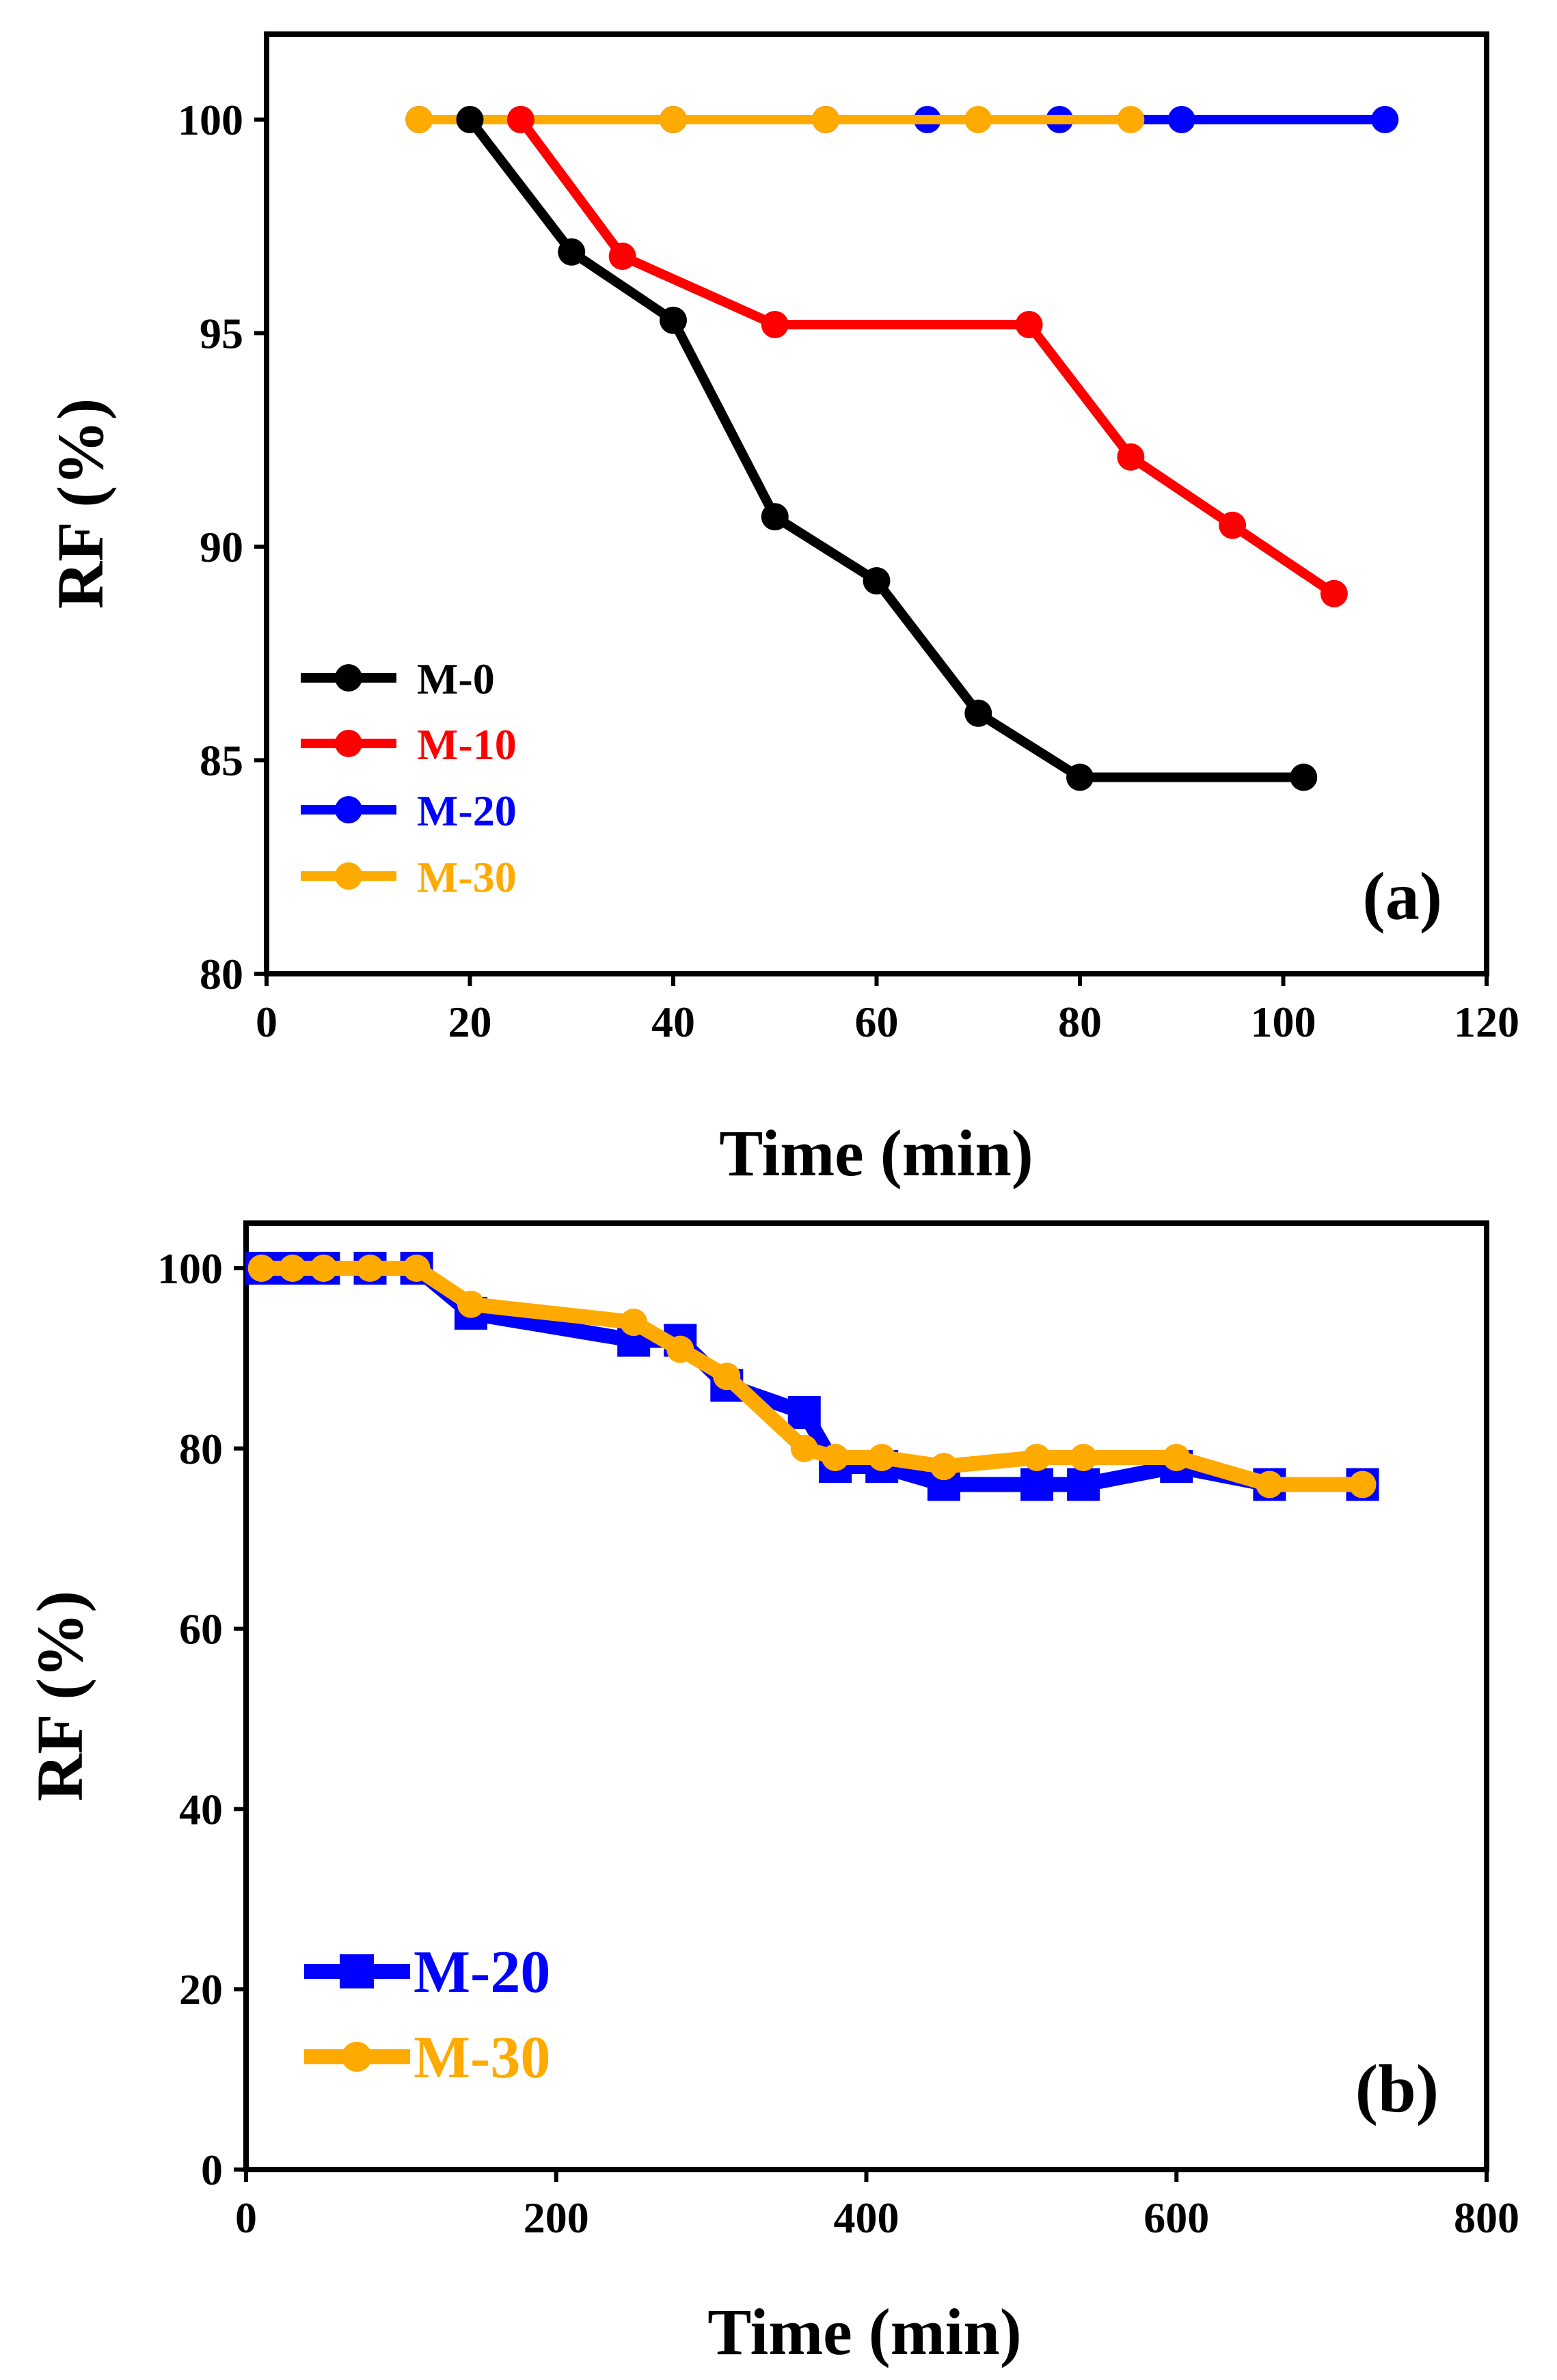 Image resolution: width=1557 pixels, height=2380 pixels. I want to click on panel-b-series, so click(812, 1376).